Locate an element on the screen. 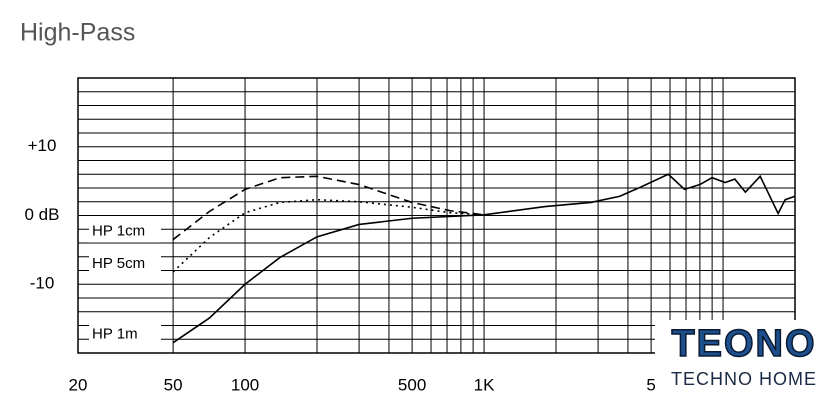  y-tick-label: -10 is located at coordinates (42, 283).